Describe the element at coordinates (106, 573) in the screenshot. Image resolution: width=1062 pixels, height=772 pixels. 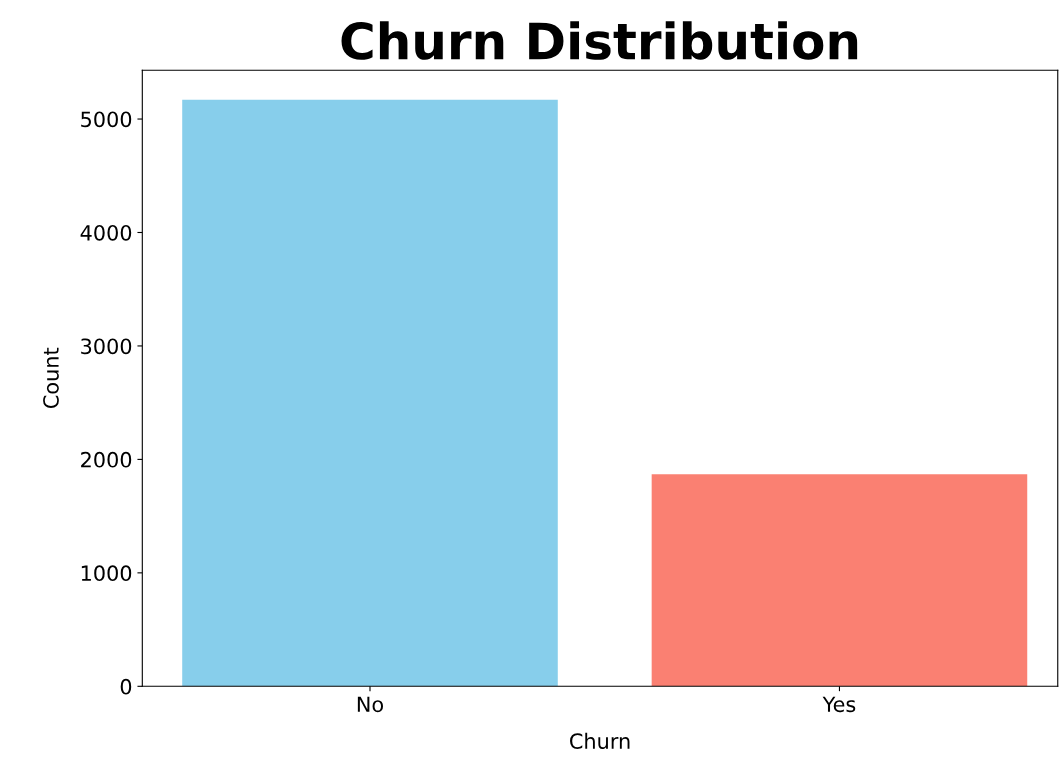
I see `y-tick-label: 1000` at that location.